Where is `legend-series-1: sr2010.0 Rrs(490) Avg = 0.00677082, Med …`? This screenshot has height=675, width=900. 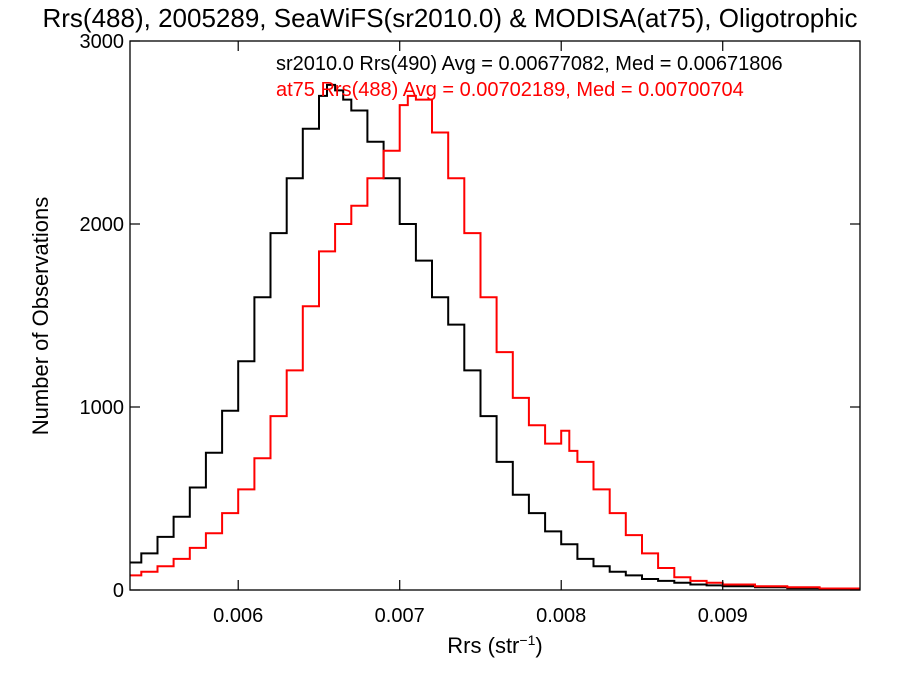 legend-series-1: sr2010.0 Rrs(490) Avg = 0.00677082, Med … is located at coordinates (529, 64).